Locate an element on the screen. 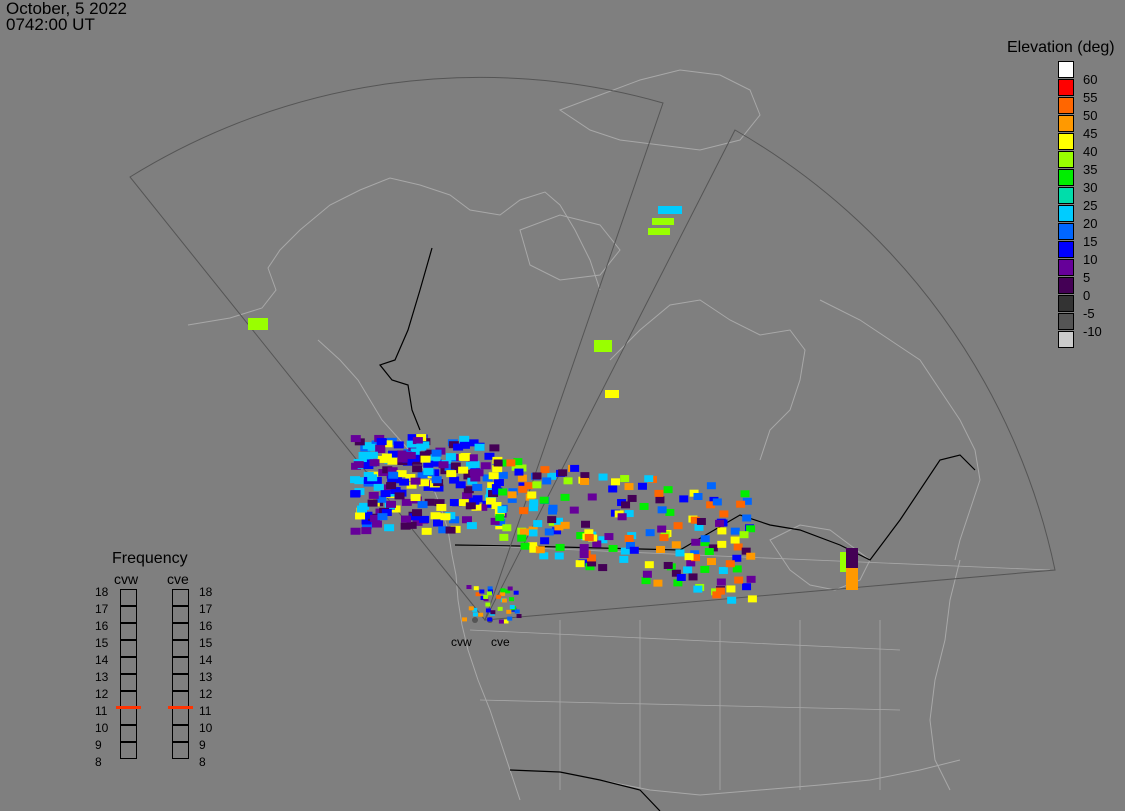 This screenshot has width=1125, height=811. coastline-pacific is located at coordinates (419, 570).